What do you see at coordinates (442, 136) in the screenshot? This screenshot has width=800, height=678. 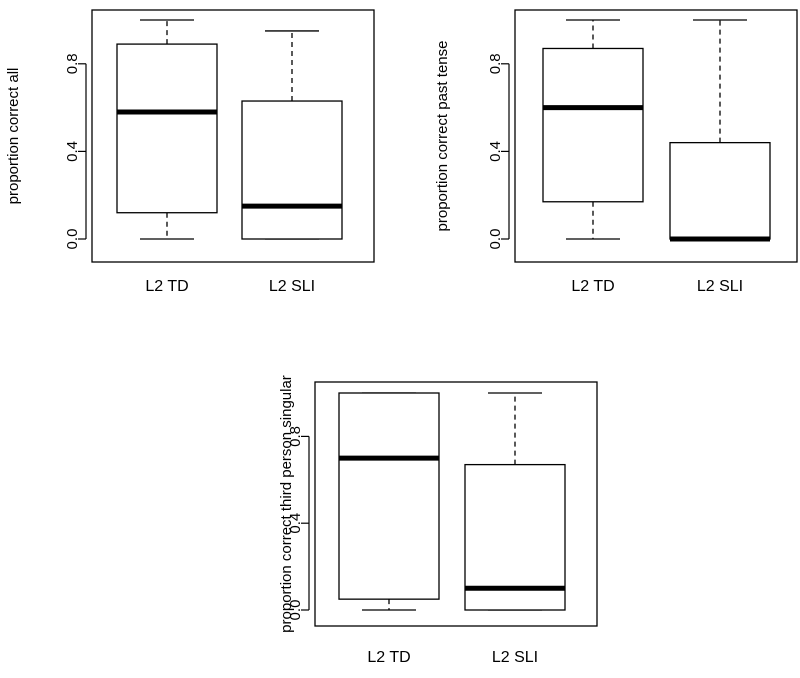 I see `y-axis-label: proportion correct past tense` at bounding box center [442, 136].